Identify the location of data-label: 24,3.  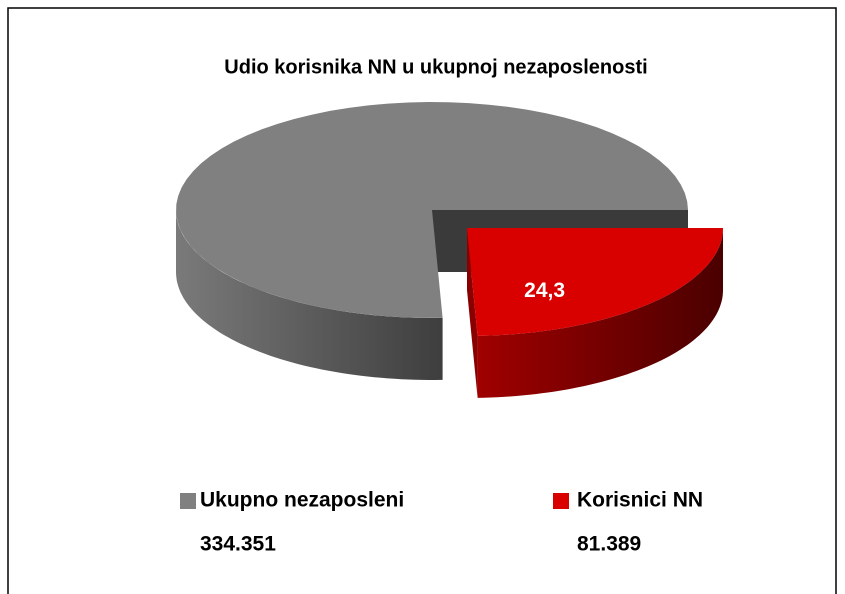
(544, 290).